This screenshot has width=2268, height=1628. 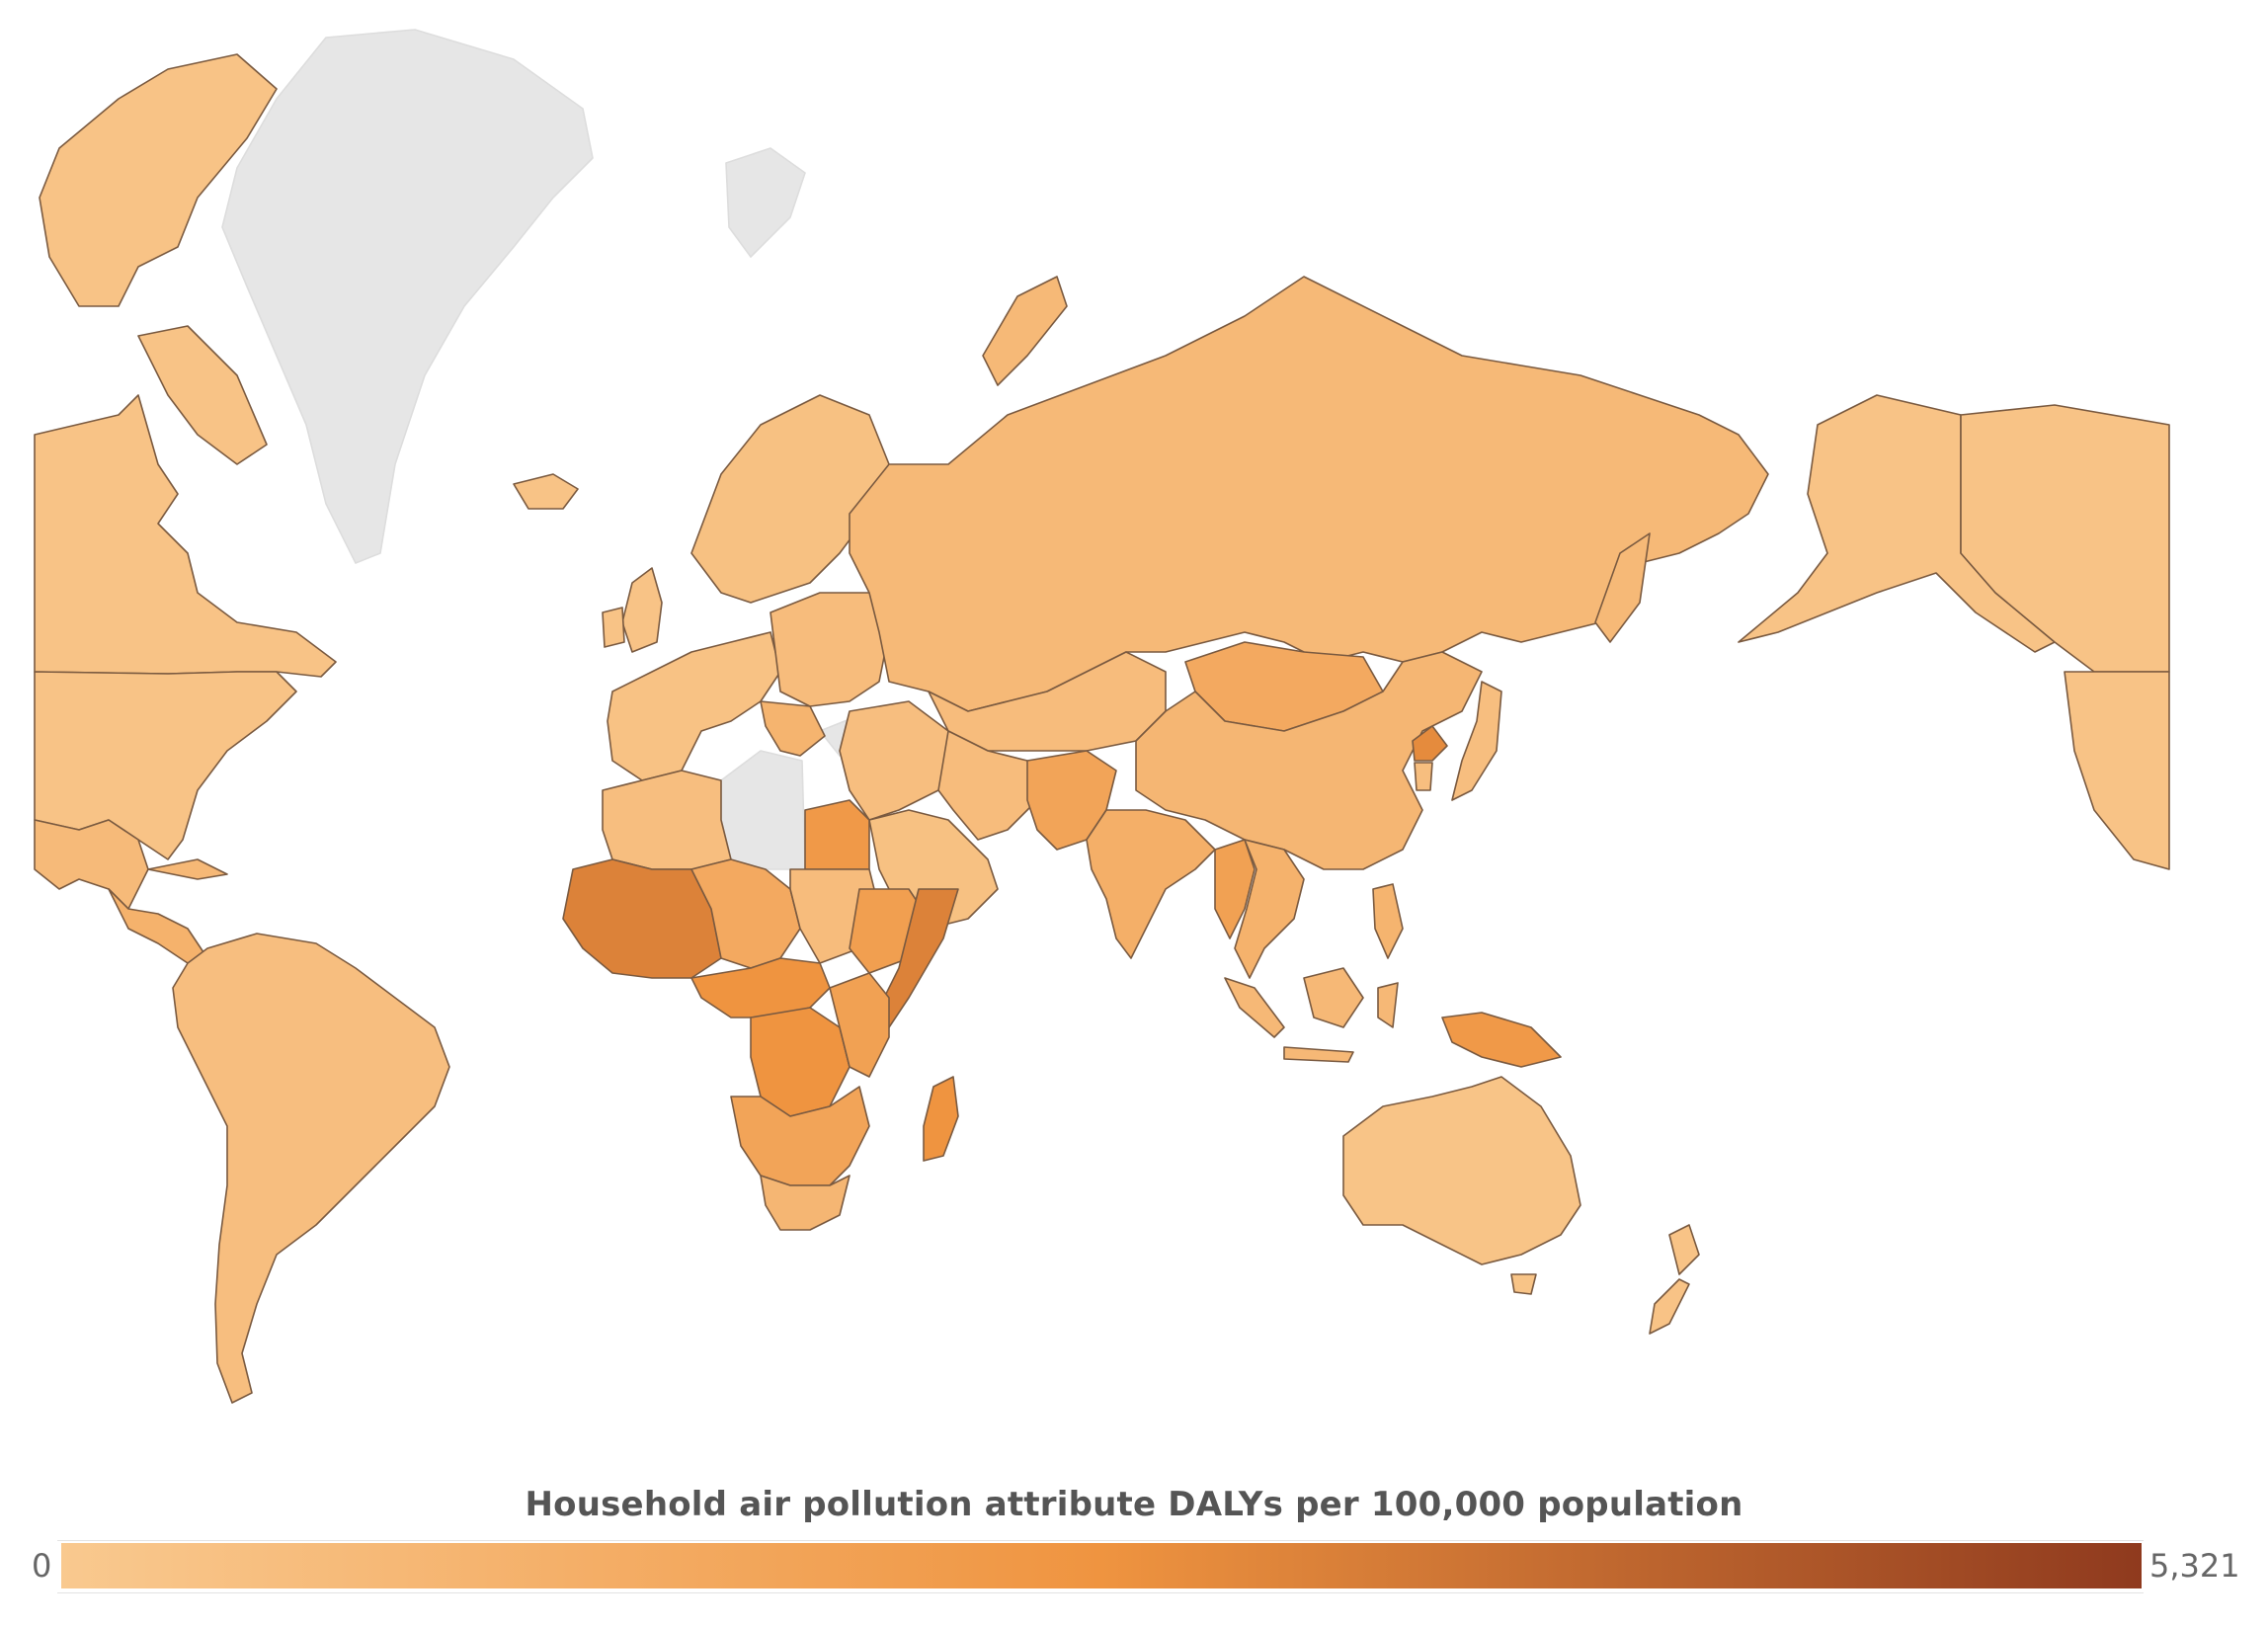 I want to click on region-iceland, so click(x=546, y=491).